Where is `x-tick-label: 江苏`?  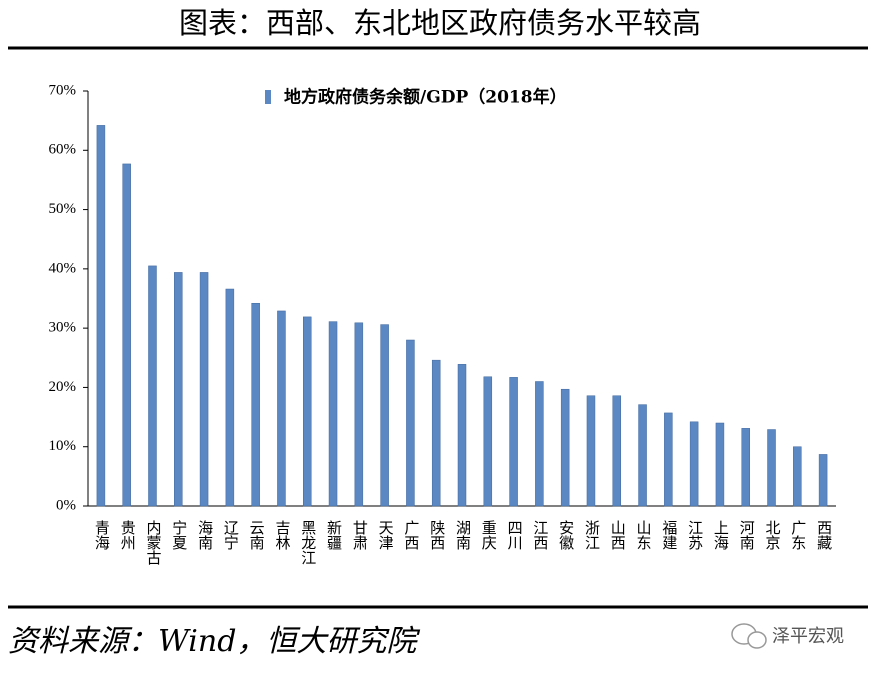
x-tick-label: 江苏 is located at coordinates (695, 535).